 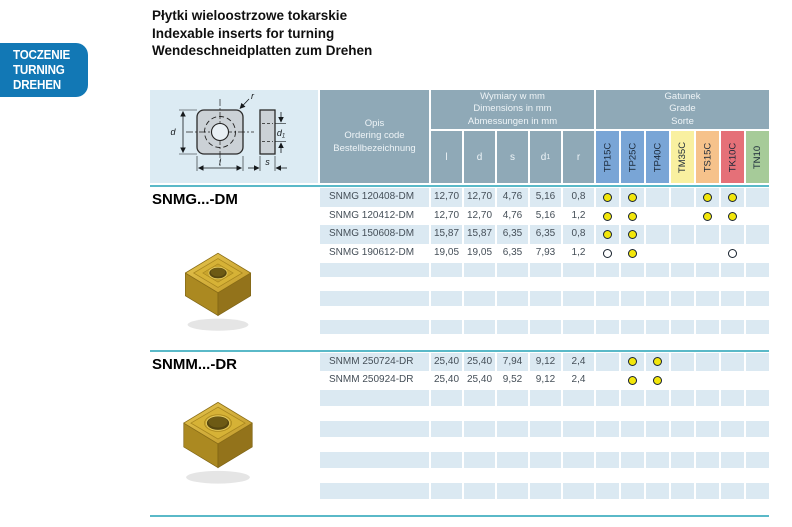 What do you see at coordinates (607, 253) in the screenshot?
I see `availability-dot-open-icon` at bounding box center [607, 253].